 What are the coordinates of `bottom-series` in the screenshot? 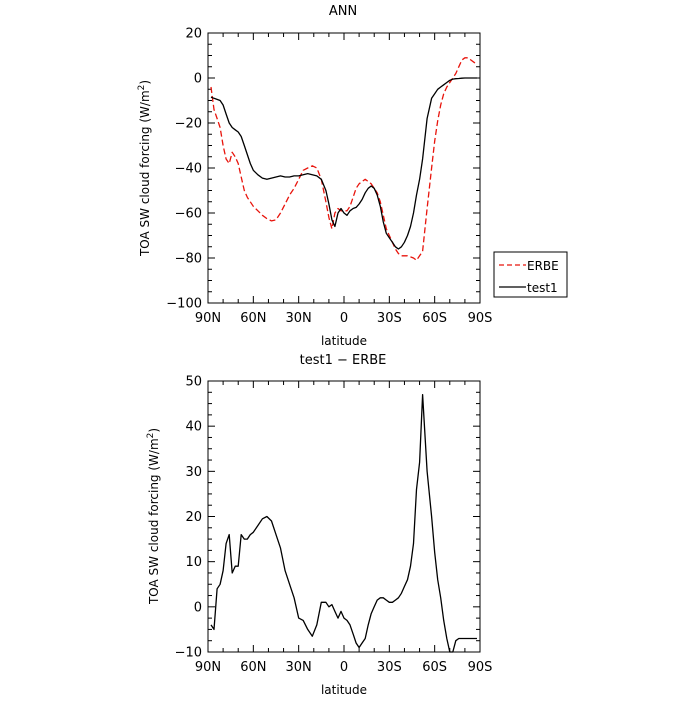 It's located at (343, 523).